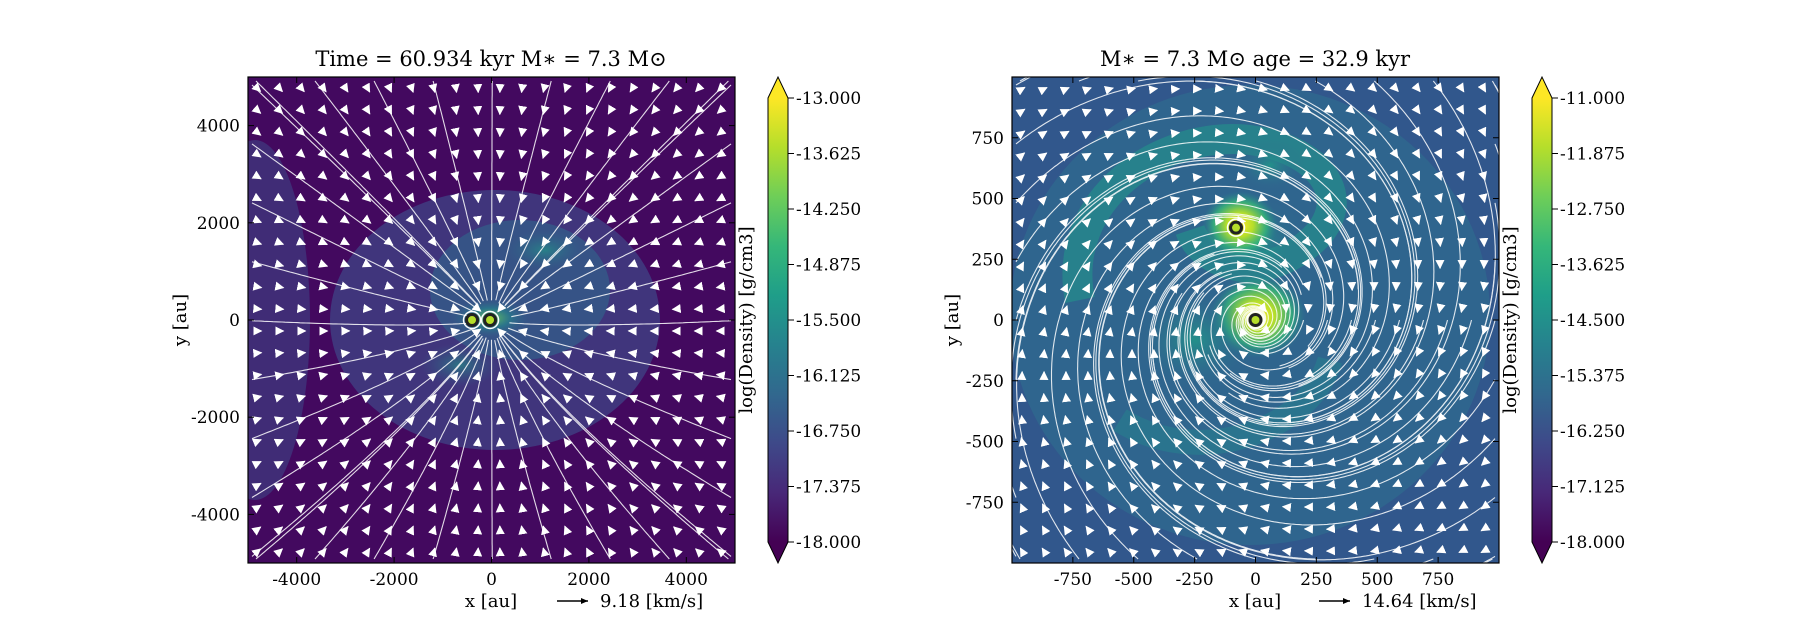 The image size is (1800, 634). Describe the element at coordinates (1377, 580) in the screenshot. I see `x-tick-label: 500` at that location.